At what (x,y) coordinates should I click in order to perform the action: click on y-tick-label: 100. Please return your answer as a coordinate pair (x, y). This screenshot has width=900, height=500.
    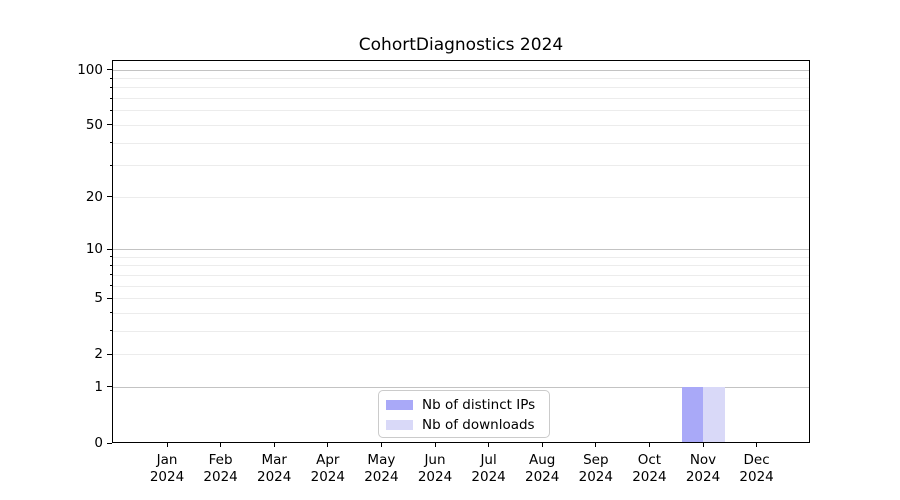
    Looking at the image, I should click on (90, 69).